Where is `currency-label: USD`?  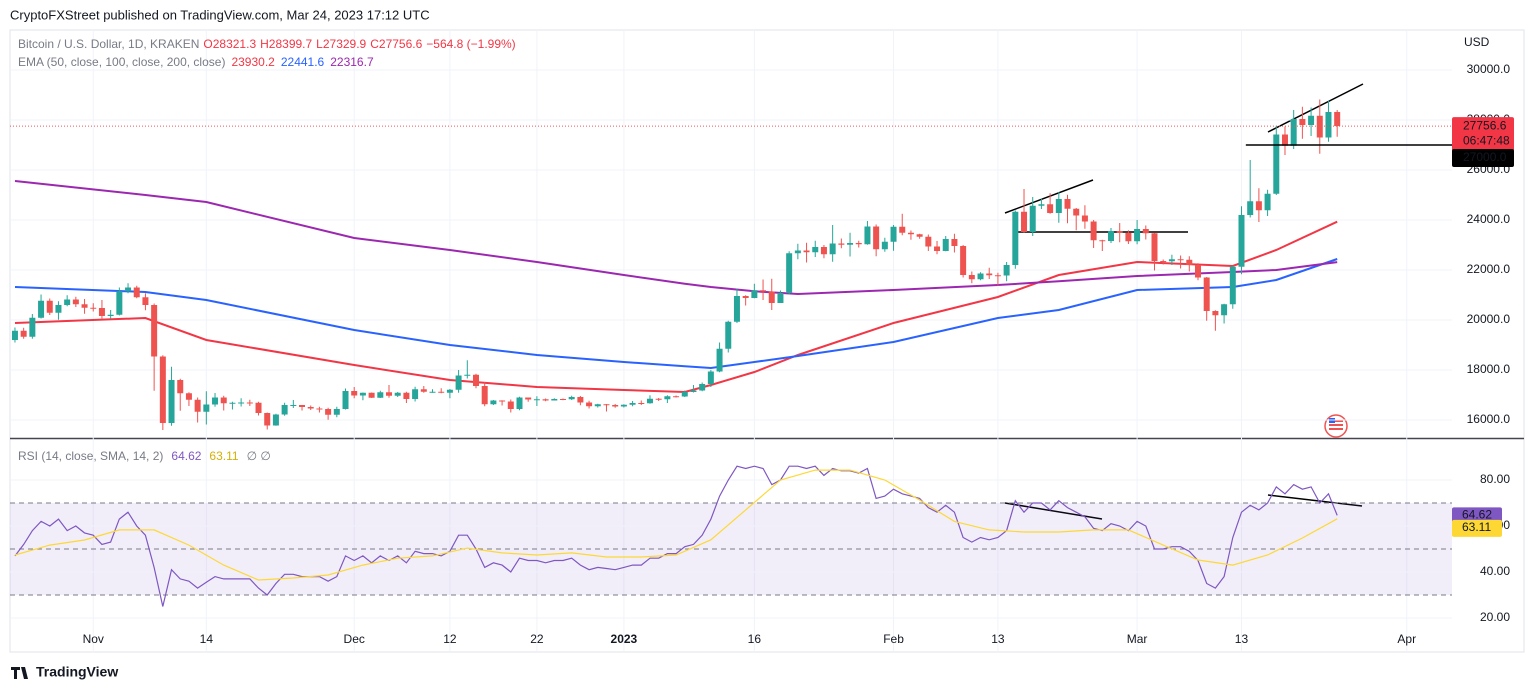 currency-label: USD is located at coordinates (1477, 42).